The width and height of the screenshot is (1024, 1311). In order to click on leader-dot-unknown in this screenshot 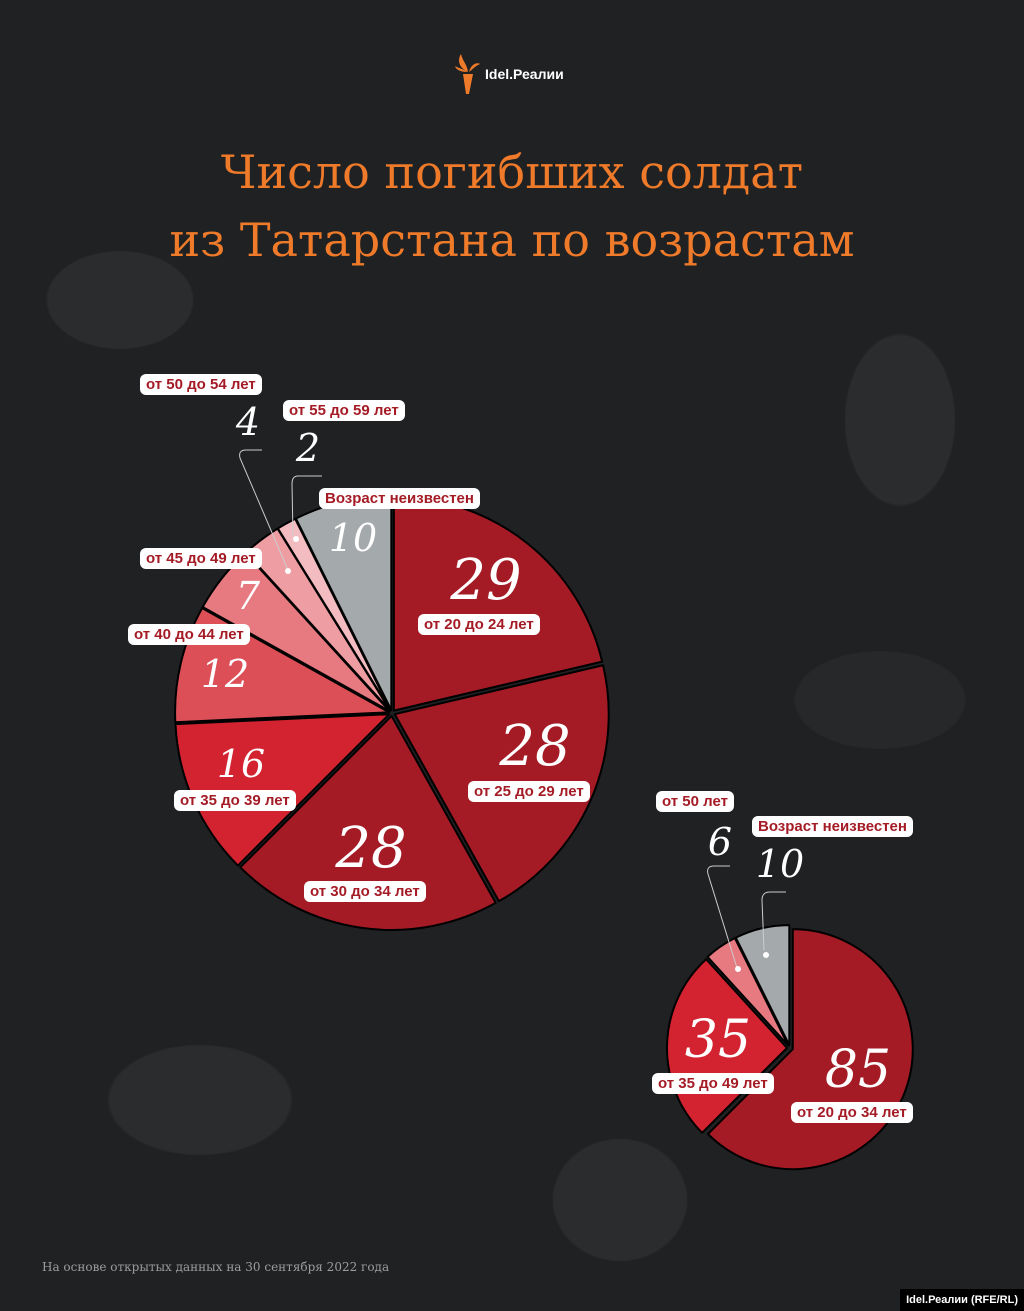, I will do `click(766, 955)`.